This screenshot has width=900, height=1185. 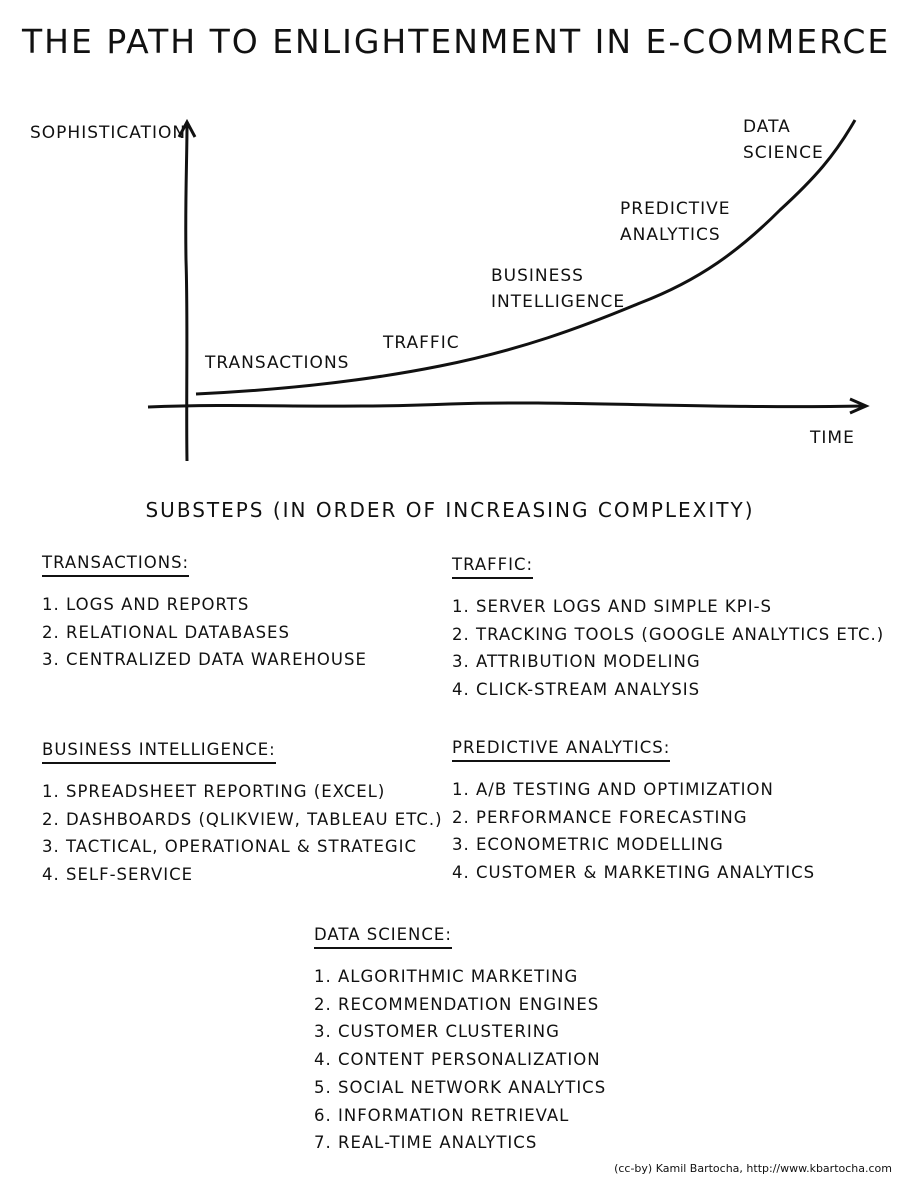 What do you see at coordinates (159, 752) in the screenshot?
I see `section-heading: BUSINESS INTELLIGENCE:` at bounding box center [159, 752].